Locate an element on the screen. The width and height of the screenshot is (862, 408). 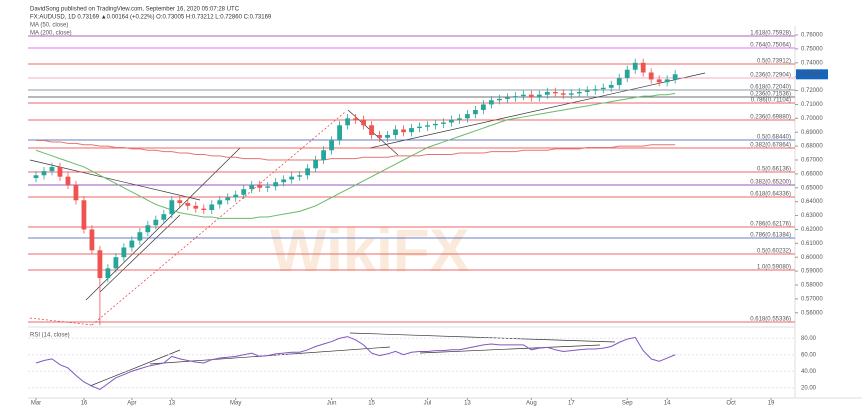
last-price-box is located at coordinates (812, 74).